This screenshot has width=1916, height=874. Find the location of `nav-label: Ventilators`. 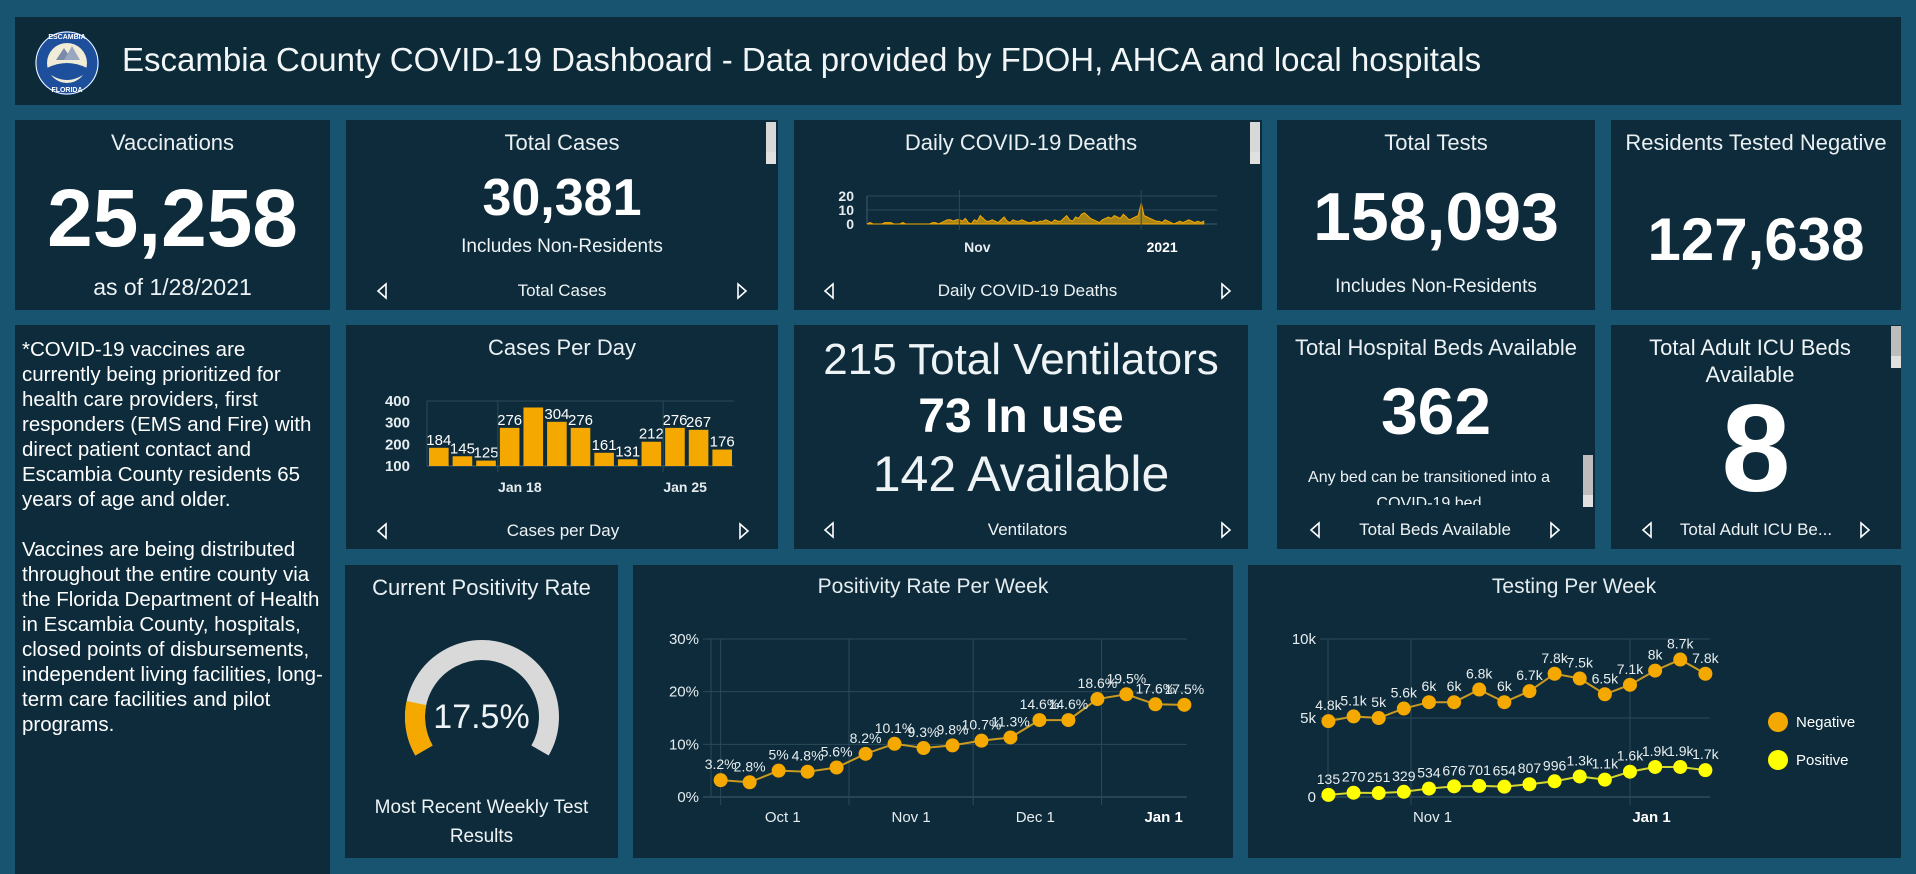

nav-label: Ventilators is located at coordinates (1027, 529).